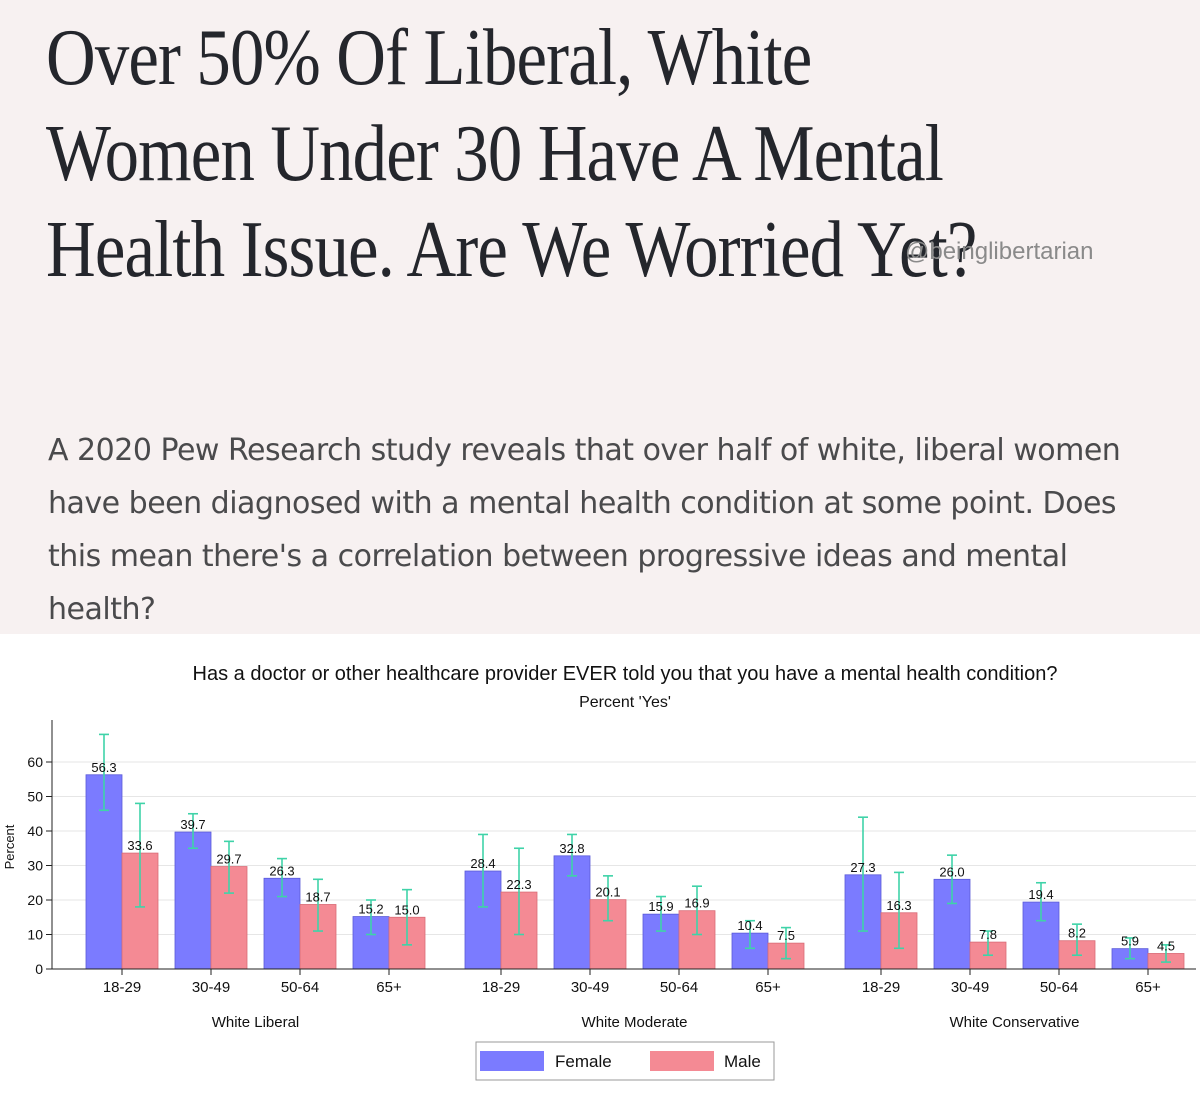 The image size is (1200, 1100). Describe the element at coordinates (35, 831) in the screenshot. I see `y-tick-label: 40` at that location.